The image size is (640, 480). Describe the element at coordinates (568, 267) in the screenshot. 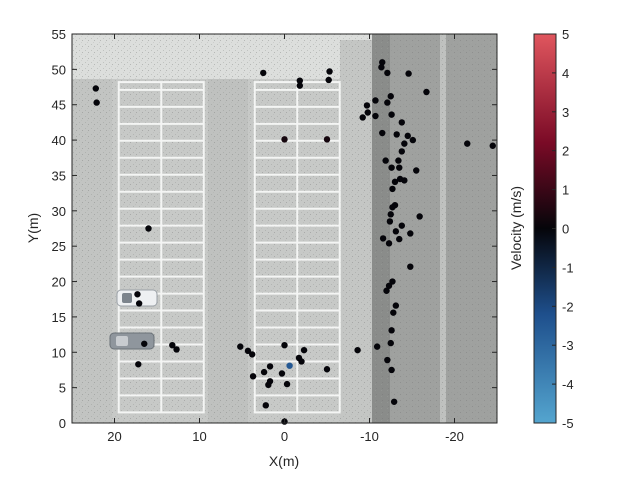

I see `colorbar-tick-label: -1` at that location.